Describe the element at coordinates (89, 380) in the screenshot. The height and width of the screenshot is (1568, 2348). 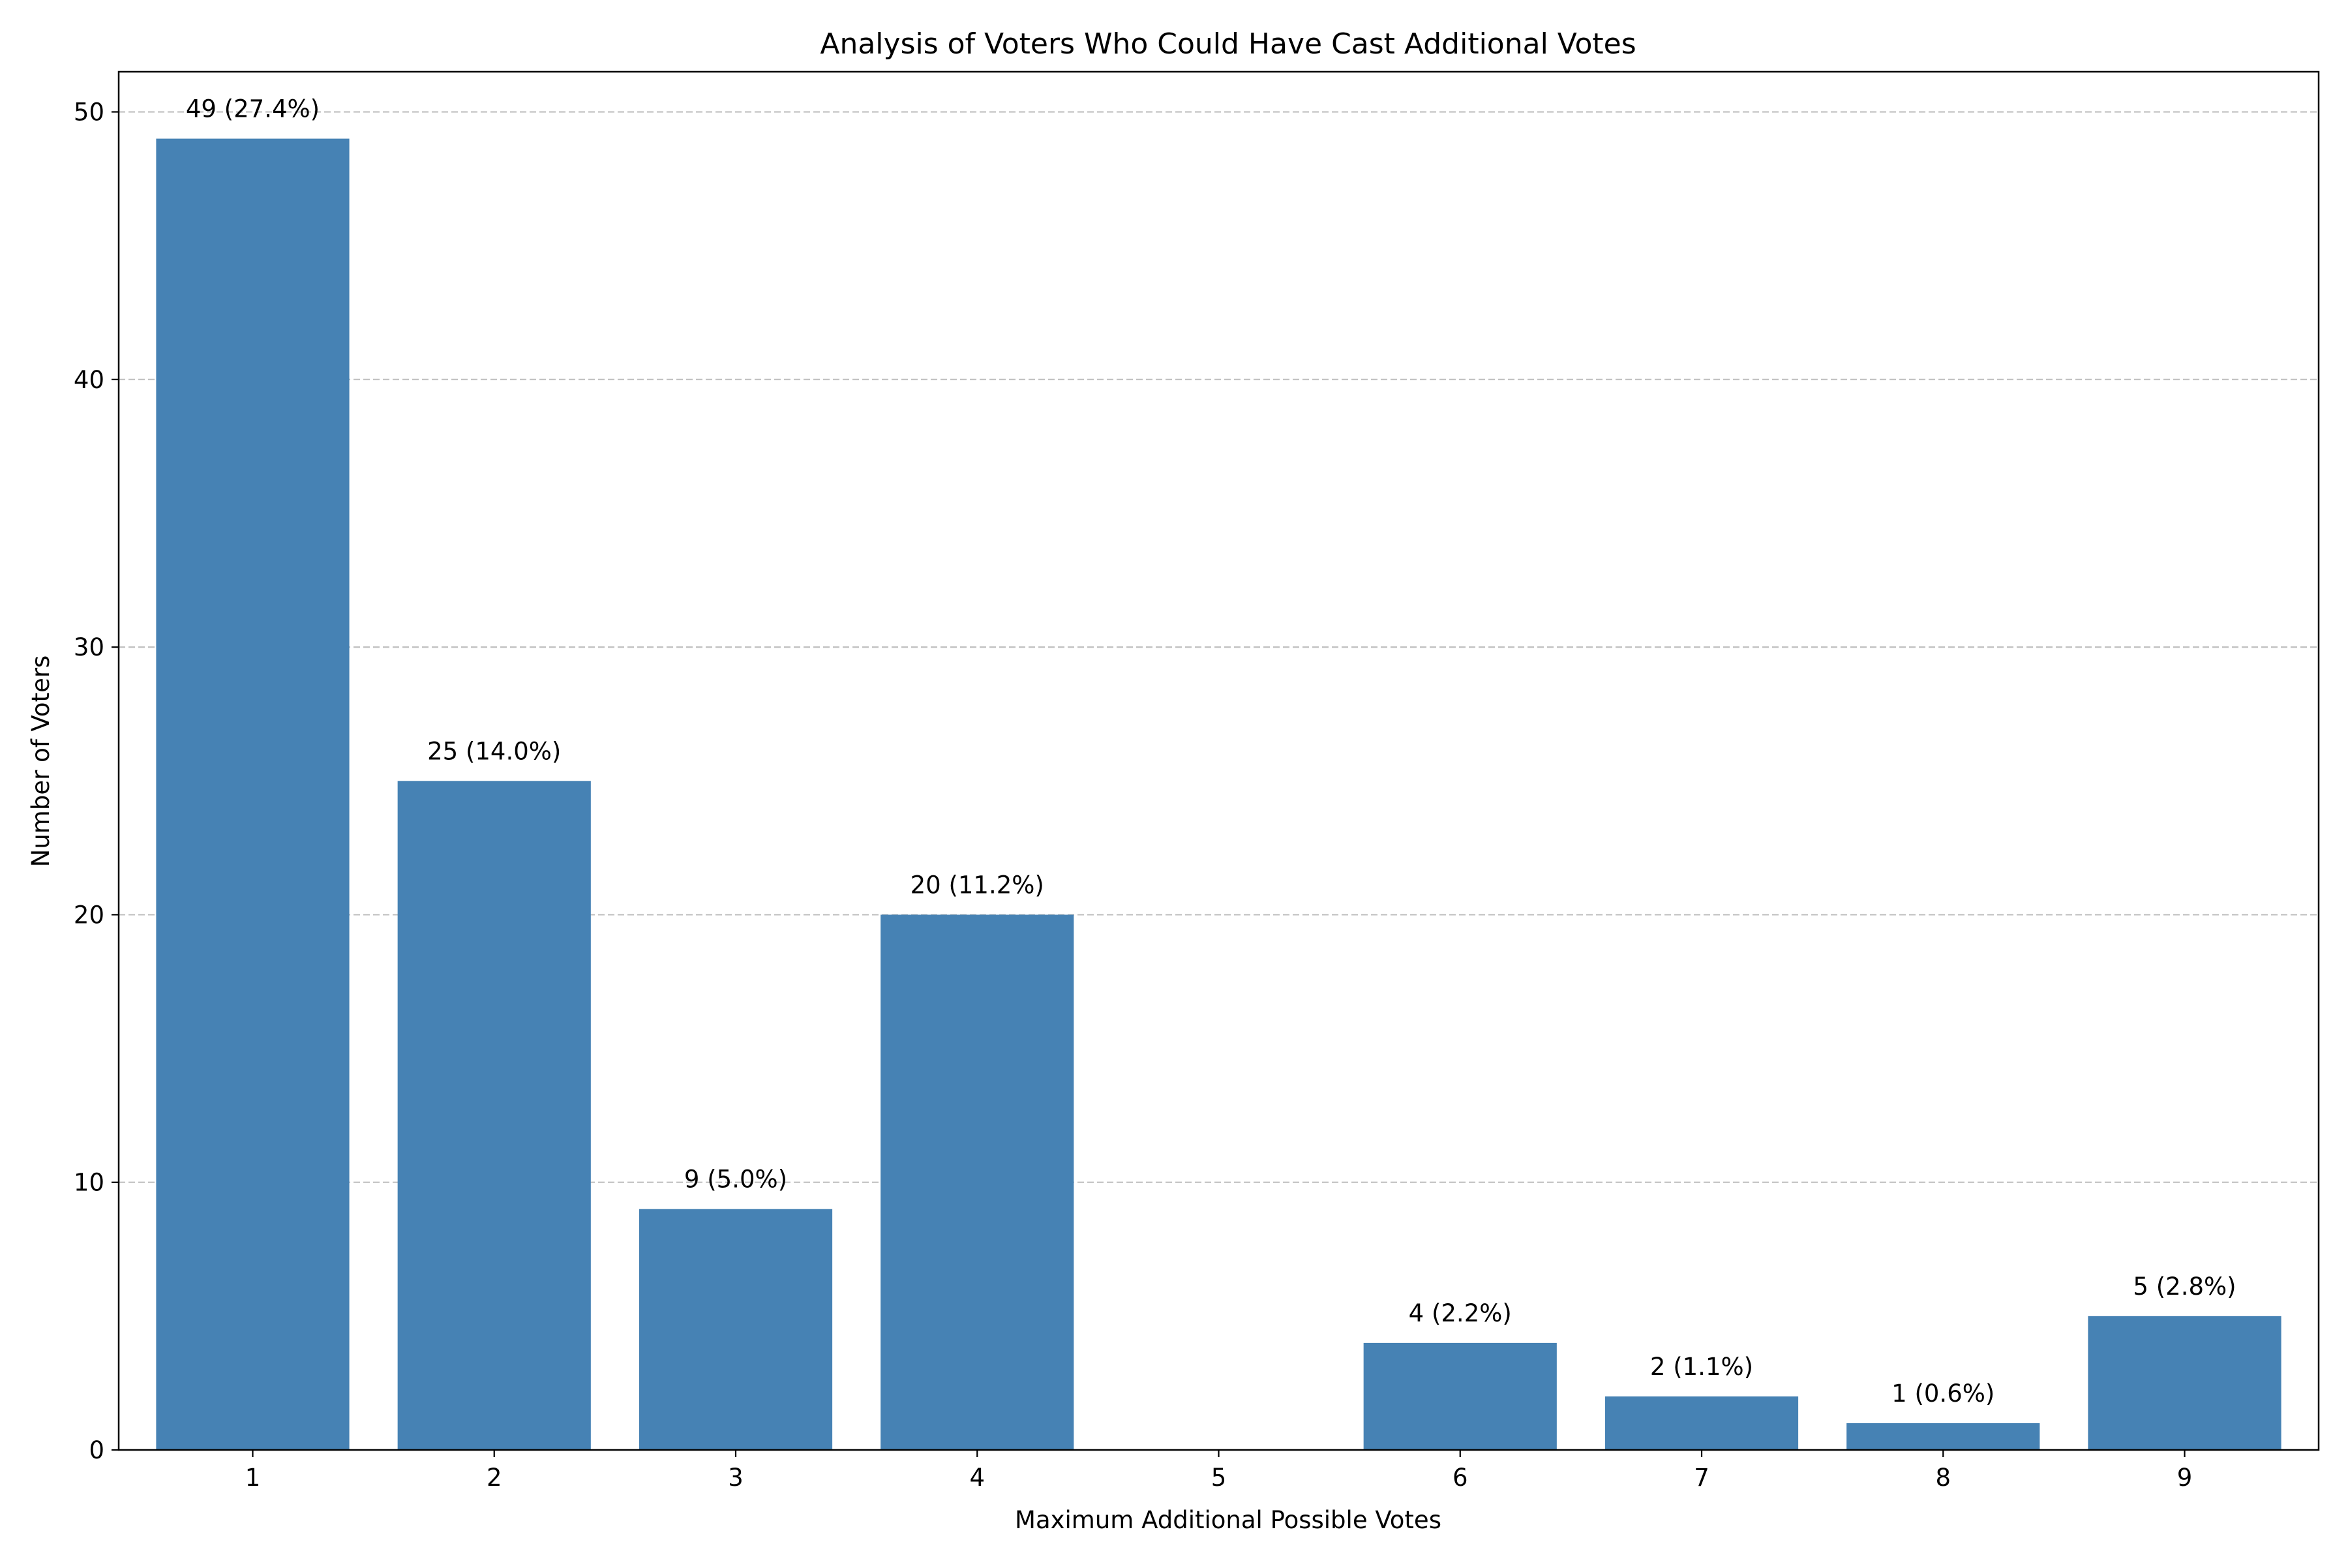
I see `y-tick-label-40: 40` at that location.